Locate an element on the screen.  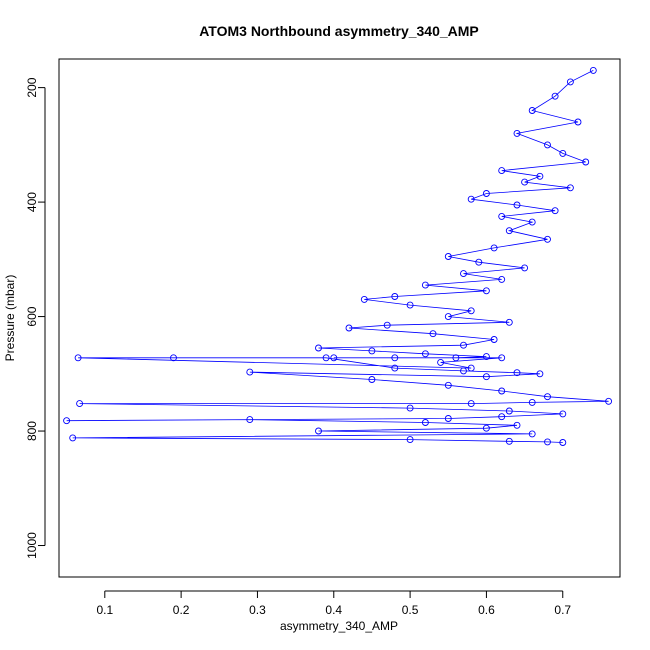
x-tick-label: 0.3 is located at coordinates (257, 610).